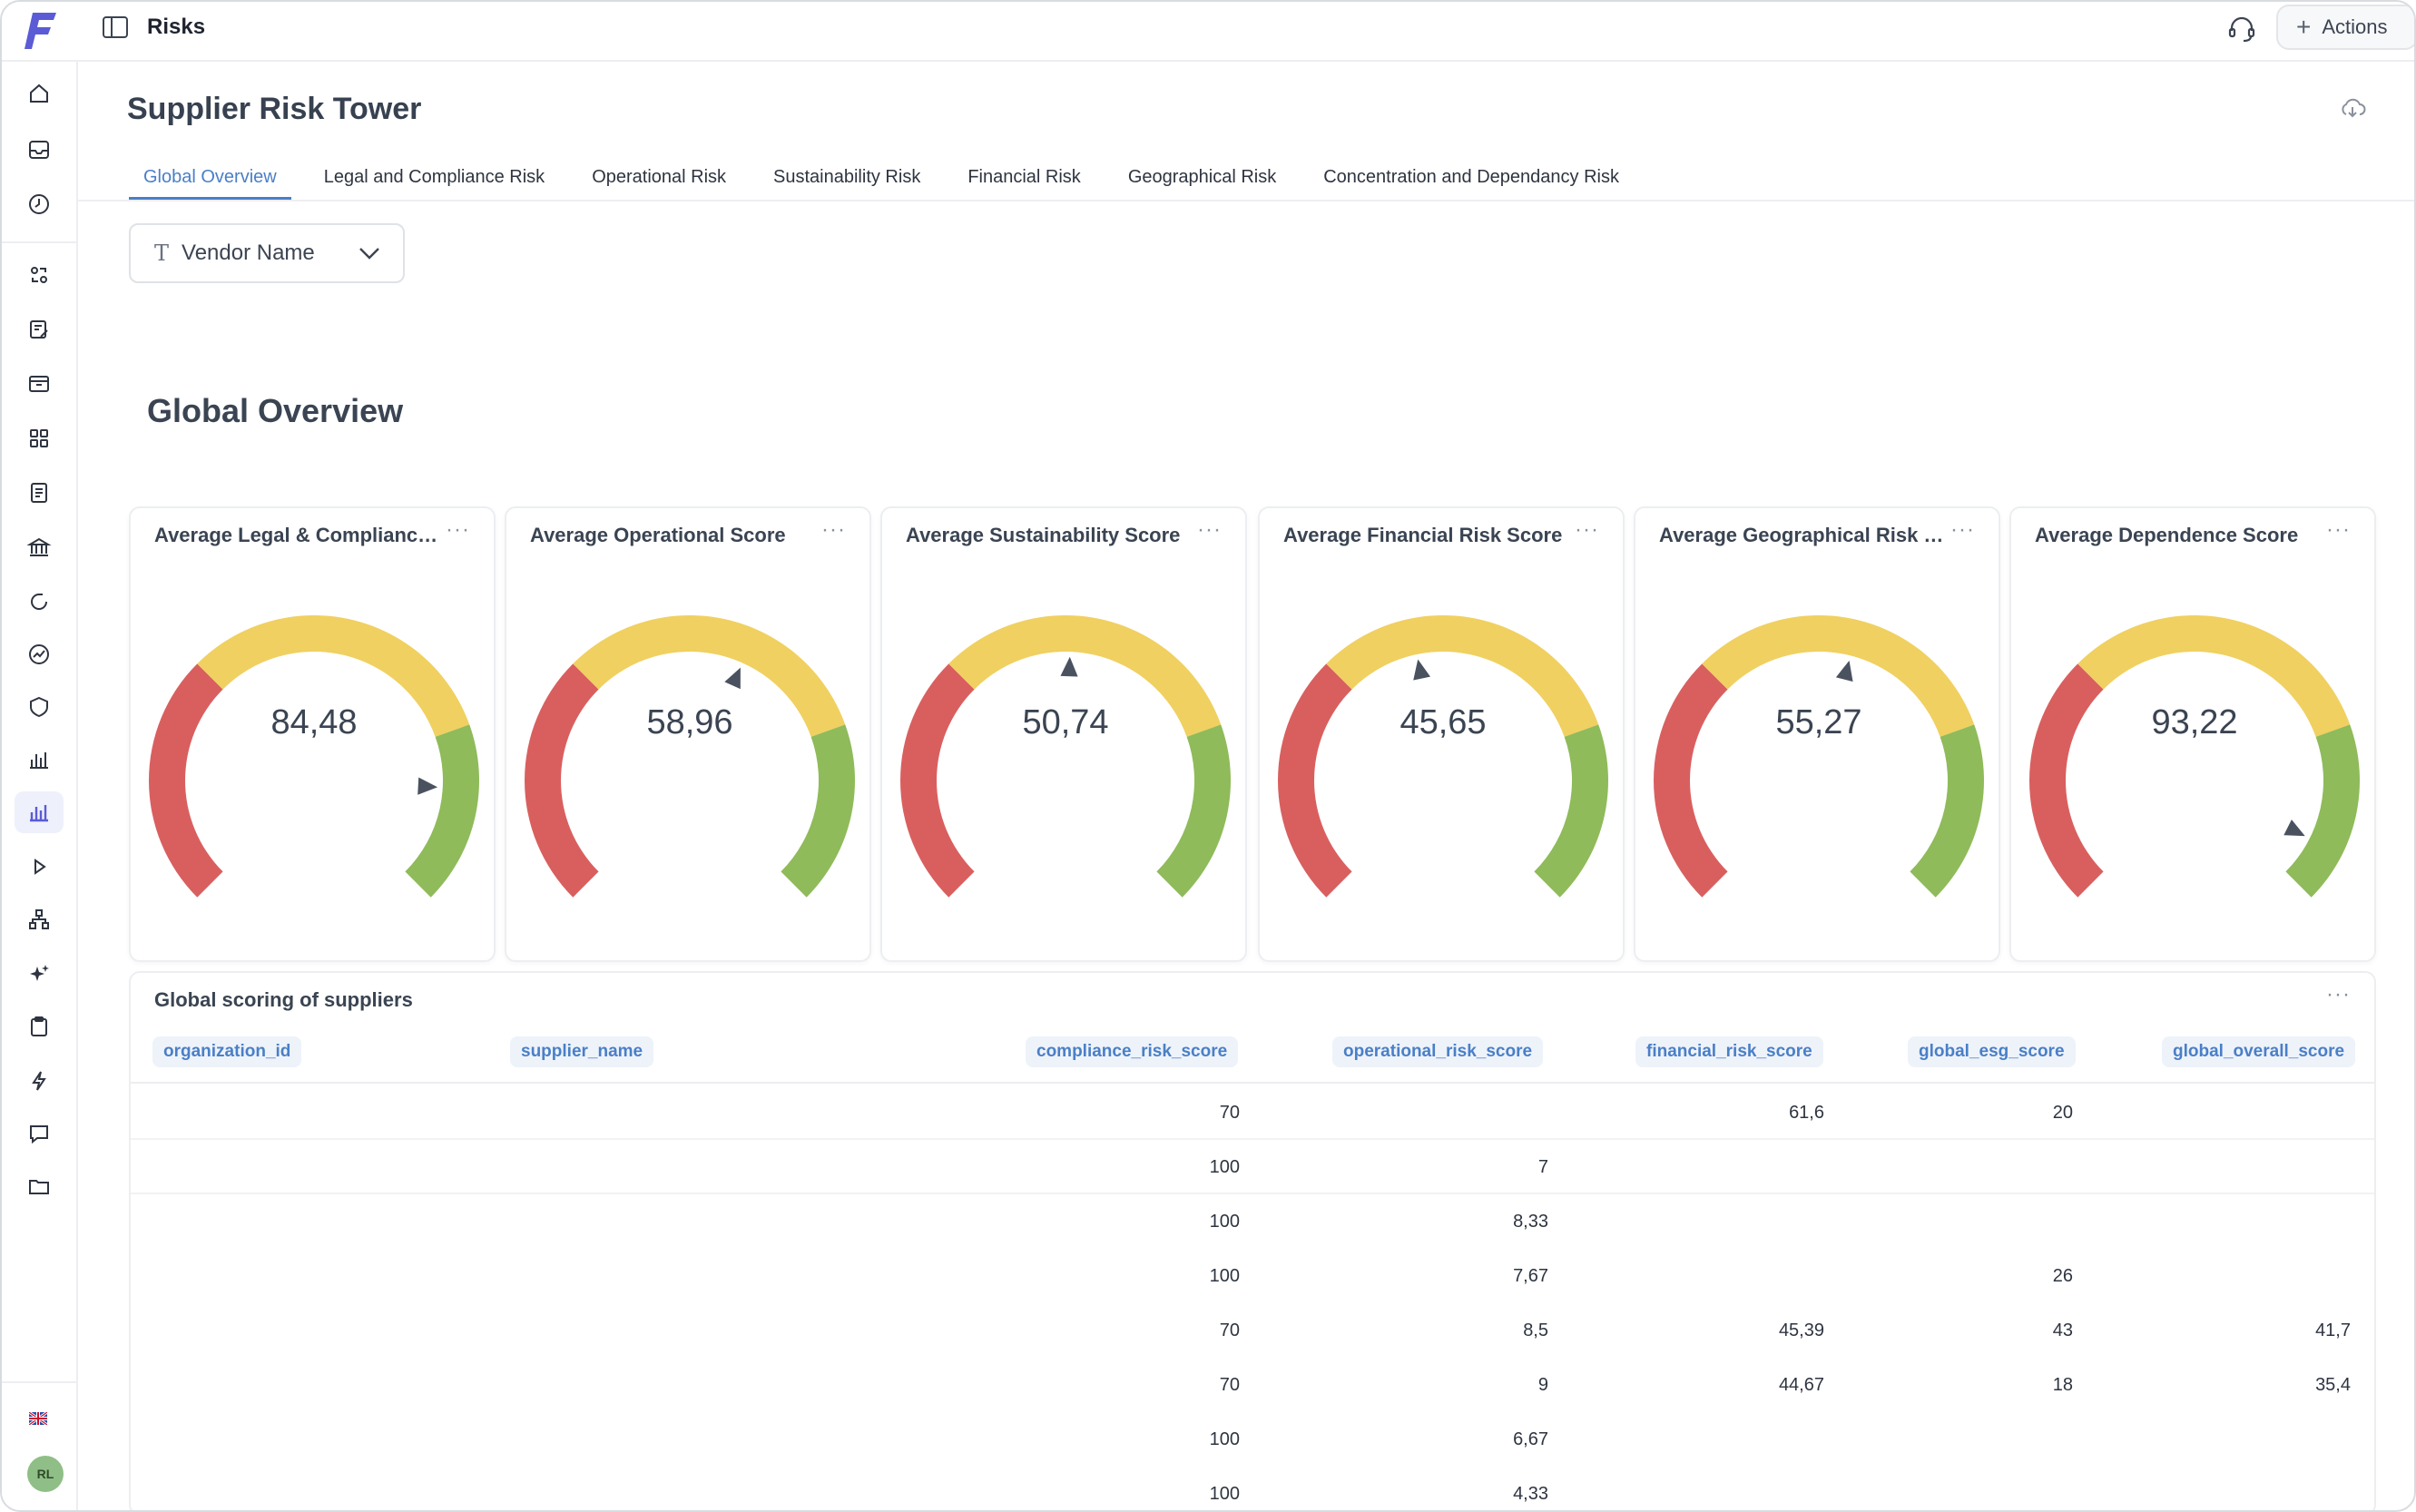 Image resolution: width=2416 pixels, height=1512 pixels. What do you see at coordinates (2062, 1330) in the screenshot?
I see `table-cell-global-esg-score: 43` at bounding box center [2062, 1330].